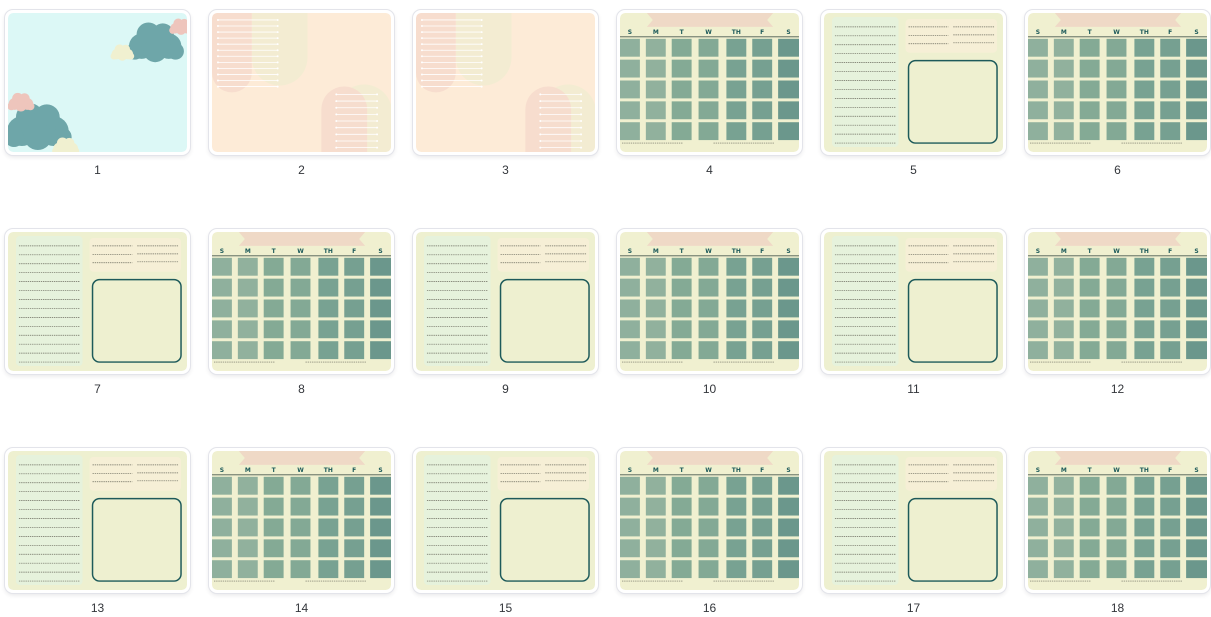 This screenshot has width=1211, height=617. I want to click on notes-slide-preview, so click(913, 520).